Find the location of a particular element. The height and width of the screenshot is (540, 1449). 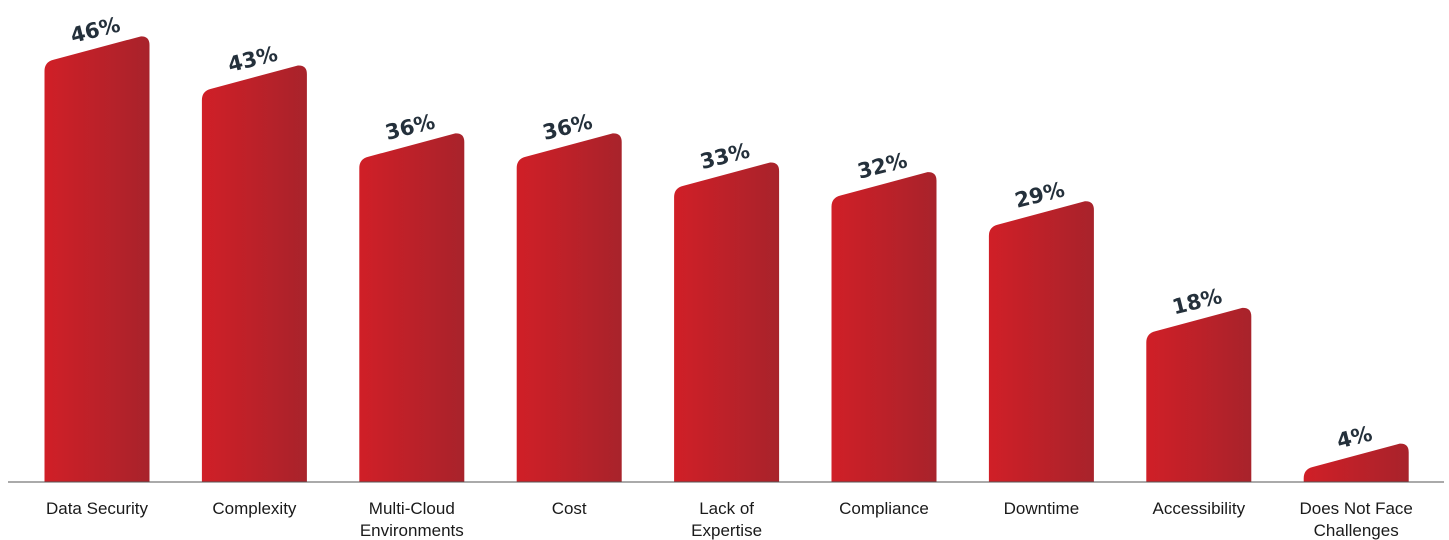

category-label: Cost is located at coordinates (569, 508).